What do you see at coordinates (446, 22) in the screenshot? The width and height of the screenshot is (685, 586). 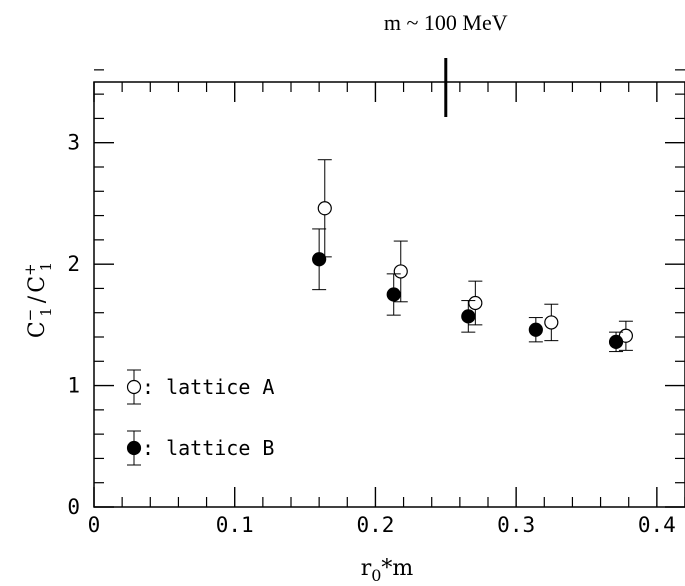 I see `annotation-label: m ~ 100 MeV` at bounding box center [446, 22].